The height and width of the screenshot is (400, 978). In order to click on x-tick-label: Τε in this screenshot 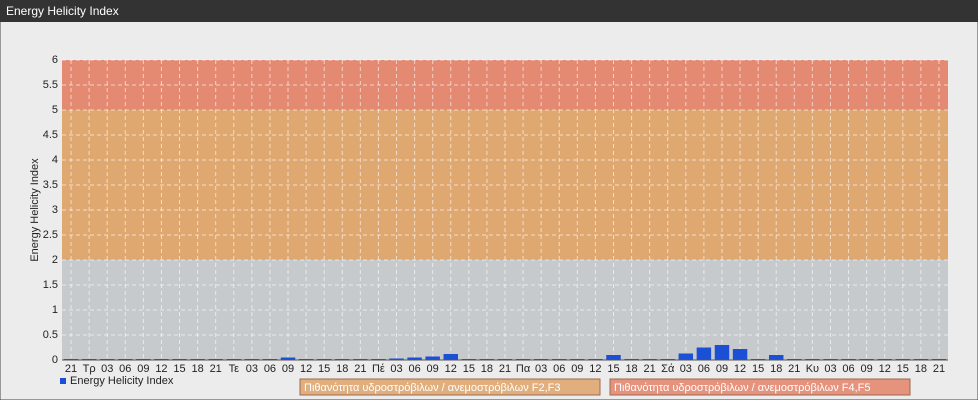, I will do `click(234, 369)`.